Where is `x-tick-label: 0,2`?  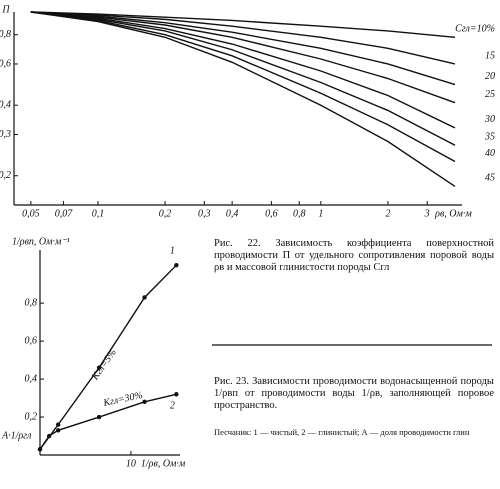
x-tick-label: 0,2 is located at coordinates (165, 213).